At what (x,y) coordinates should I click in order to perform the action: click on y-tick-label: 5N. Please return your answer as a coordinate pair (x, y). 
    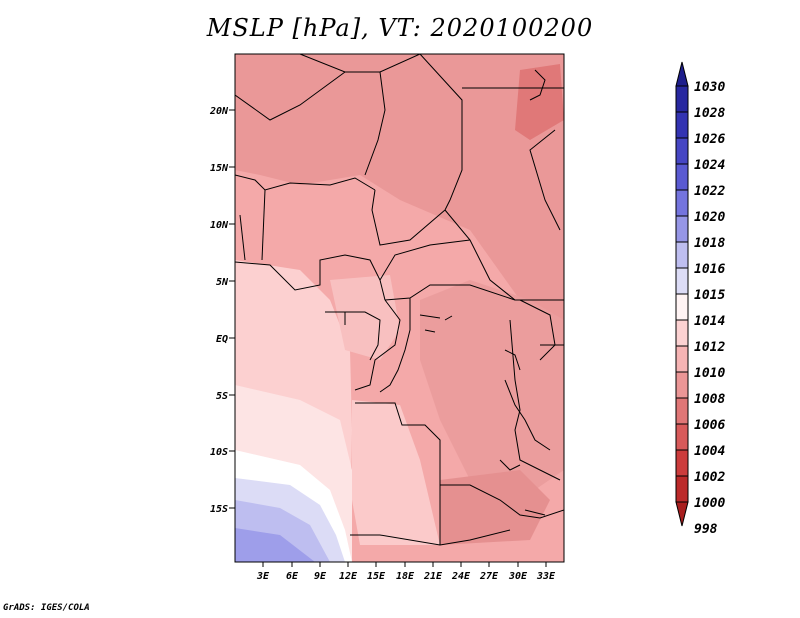
    Looking at the image, I should click on (222, 282).